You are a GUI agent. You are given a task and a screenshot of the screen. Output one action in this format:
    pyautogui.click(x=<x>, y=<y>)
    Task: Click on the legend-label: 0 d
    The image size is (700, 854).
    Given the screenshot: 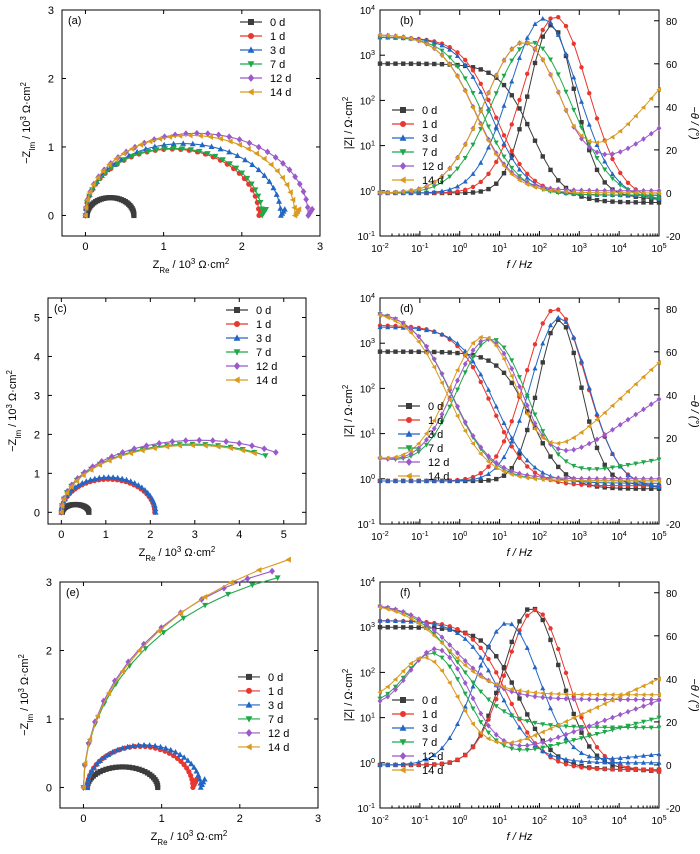 What is the action you would take?
    pyautogui.click(x=263, y=311)
    